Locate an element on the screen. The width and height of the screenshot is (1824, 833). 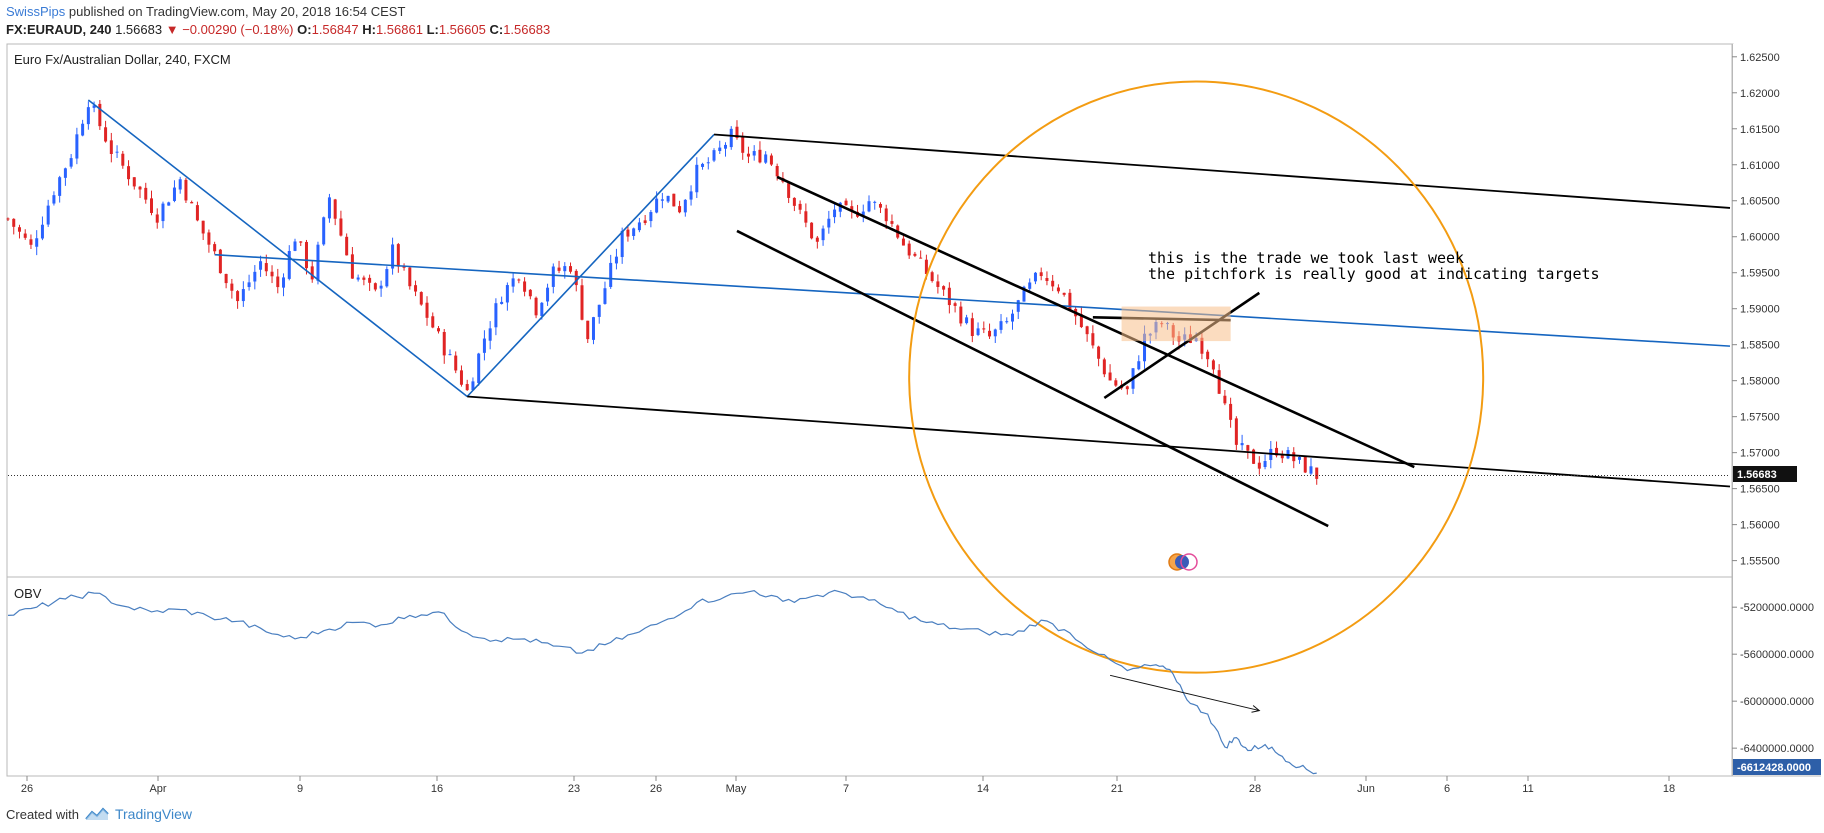
time-tick-label: 16 is located at coordinates (437, 789).